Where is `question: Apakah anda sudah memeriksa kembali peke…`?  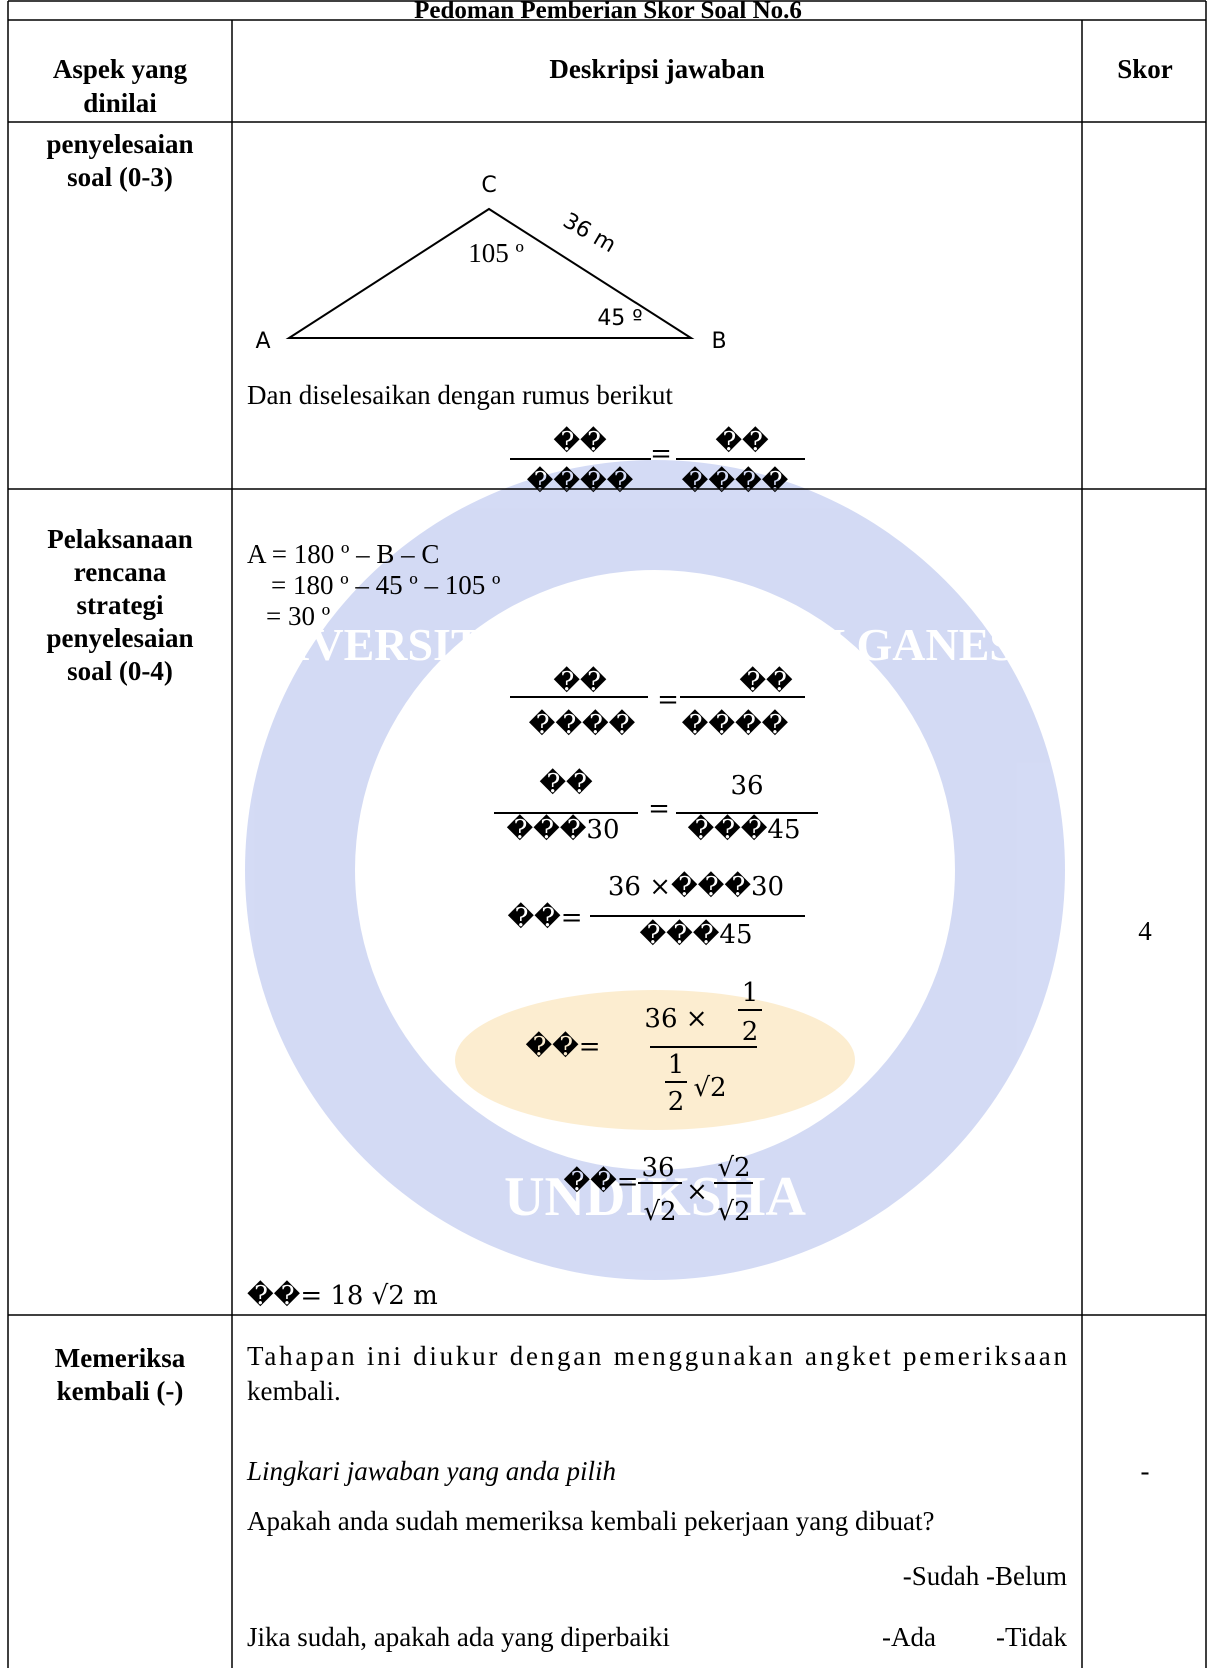 question: Apakah anda sudah memeriksa kembali peke… is located at coordinates (591, 1521).